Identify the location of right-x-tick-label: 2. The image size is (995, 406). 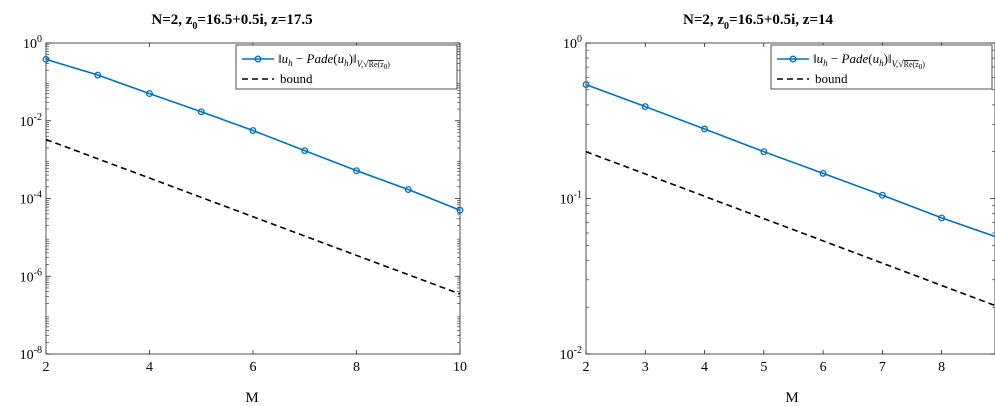
(586, 367).